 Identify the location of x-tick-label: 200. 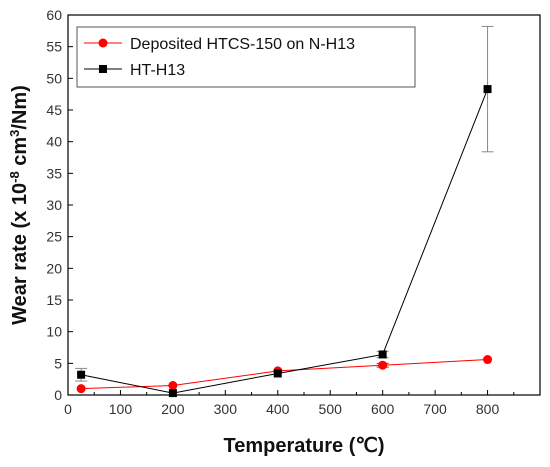
(173, 409).